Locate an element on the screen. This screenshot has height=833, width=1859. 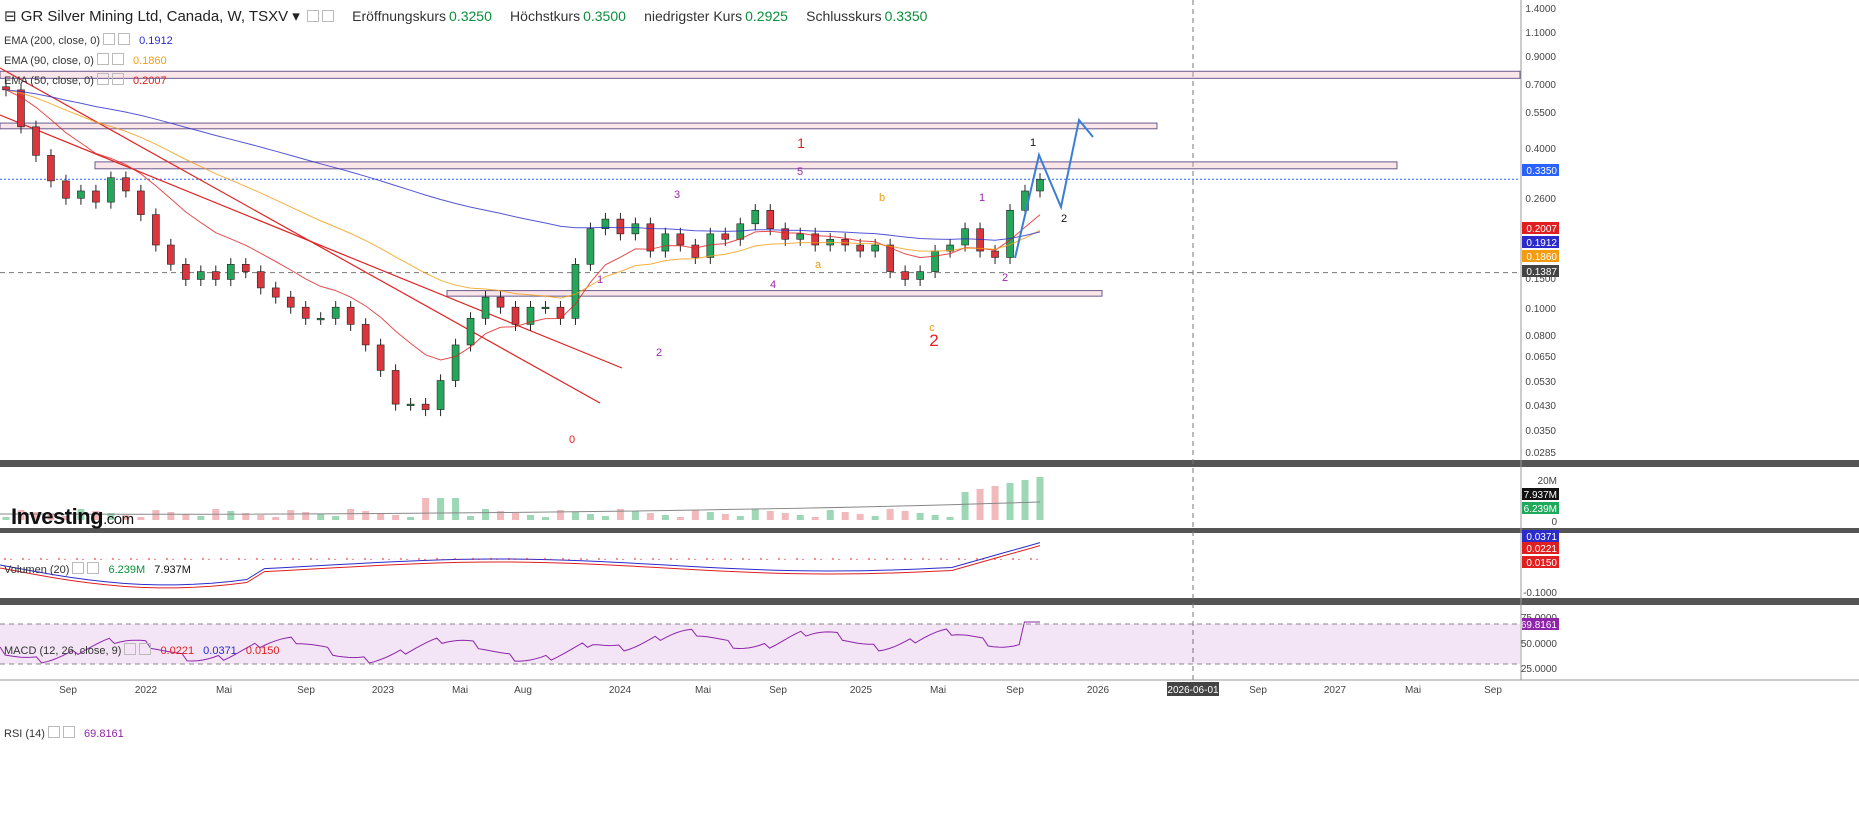
wave-label: 4 is located at coordinates (773, 285).